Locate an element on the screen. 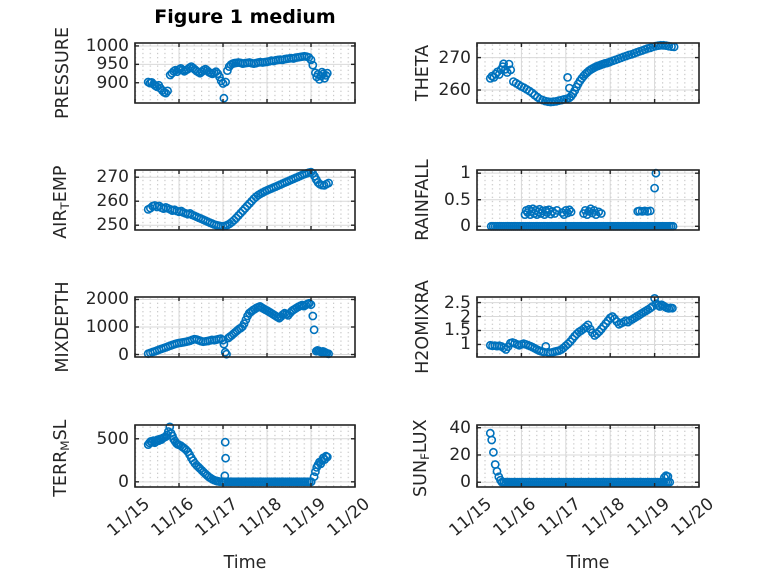  y-tick-label: 20 is located at coordinates (460, 454).